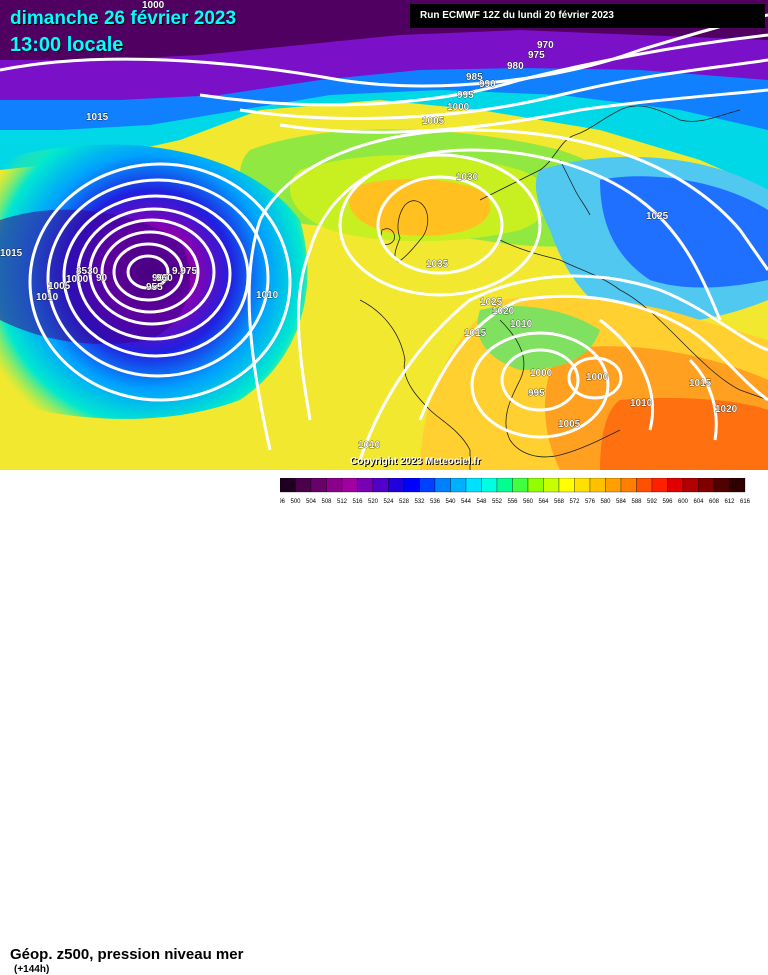  Describe the element at coordinates (295, 502) in the screenshot. I see `scale-label: 500` at that location.